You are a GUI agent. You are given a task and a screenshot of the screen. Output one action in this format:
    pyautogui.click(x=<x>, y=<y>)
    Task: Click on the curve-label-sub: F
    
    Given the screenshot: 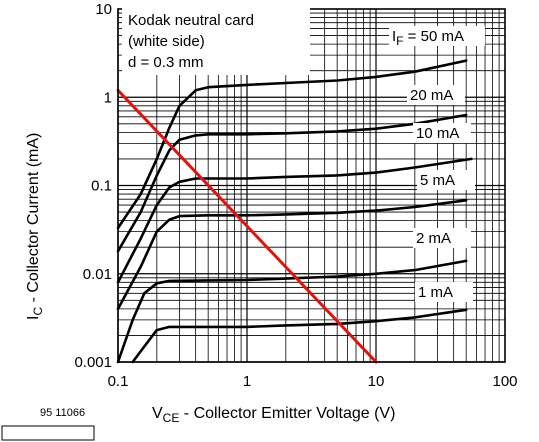 What is the action you would take?
    pyautogui.click(x=399, y=41)
    